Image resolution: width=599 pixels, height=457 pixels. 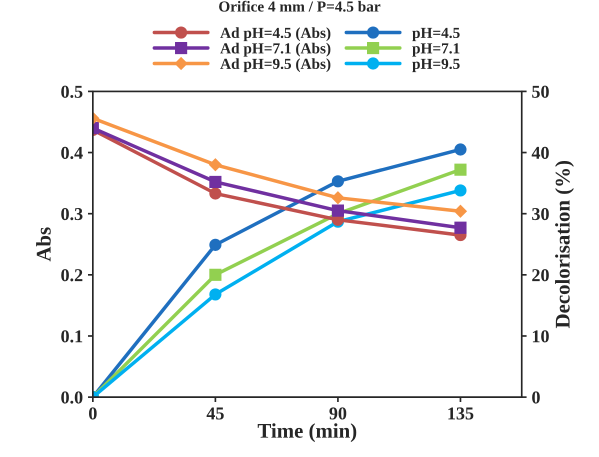 What do you see at coordinates (275, 34) in the screenshot?
I see `legend-label: Ad pH=4.5 (Abs)` at bounding box center [275, 34].